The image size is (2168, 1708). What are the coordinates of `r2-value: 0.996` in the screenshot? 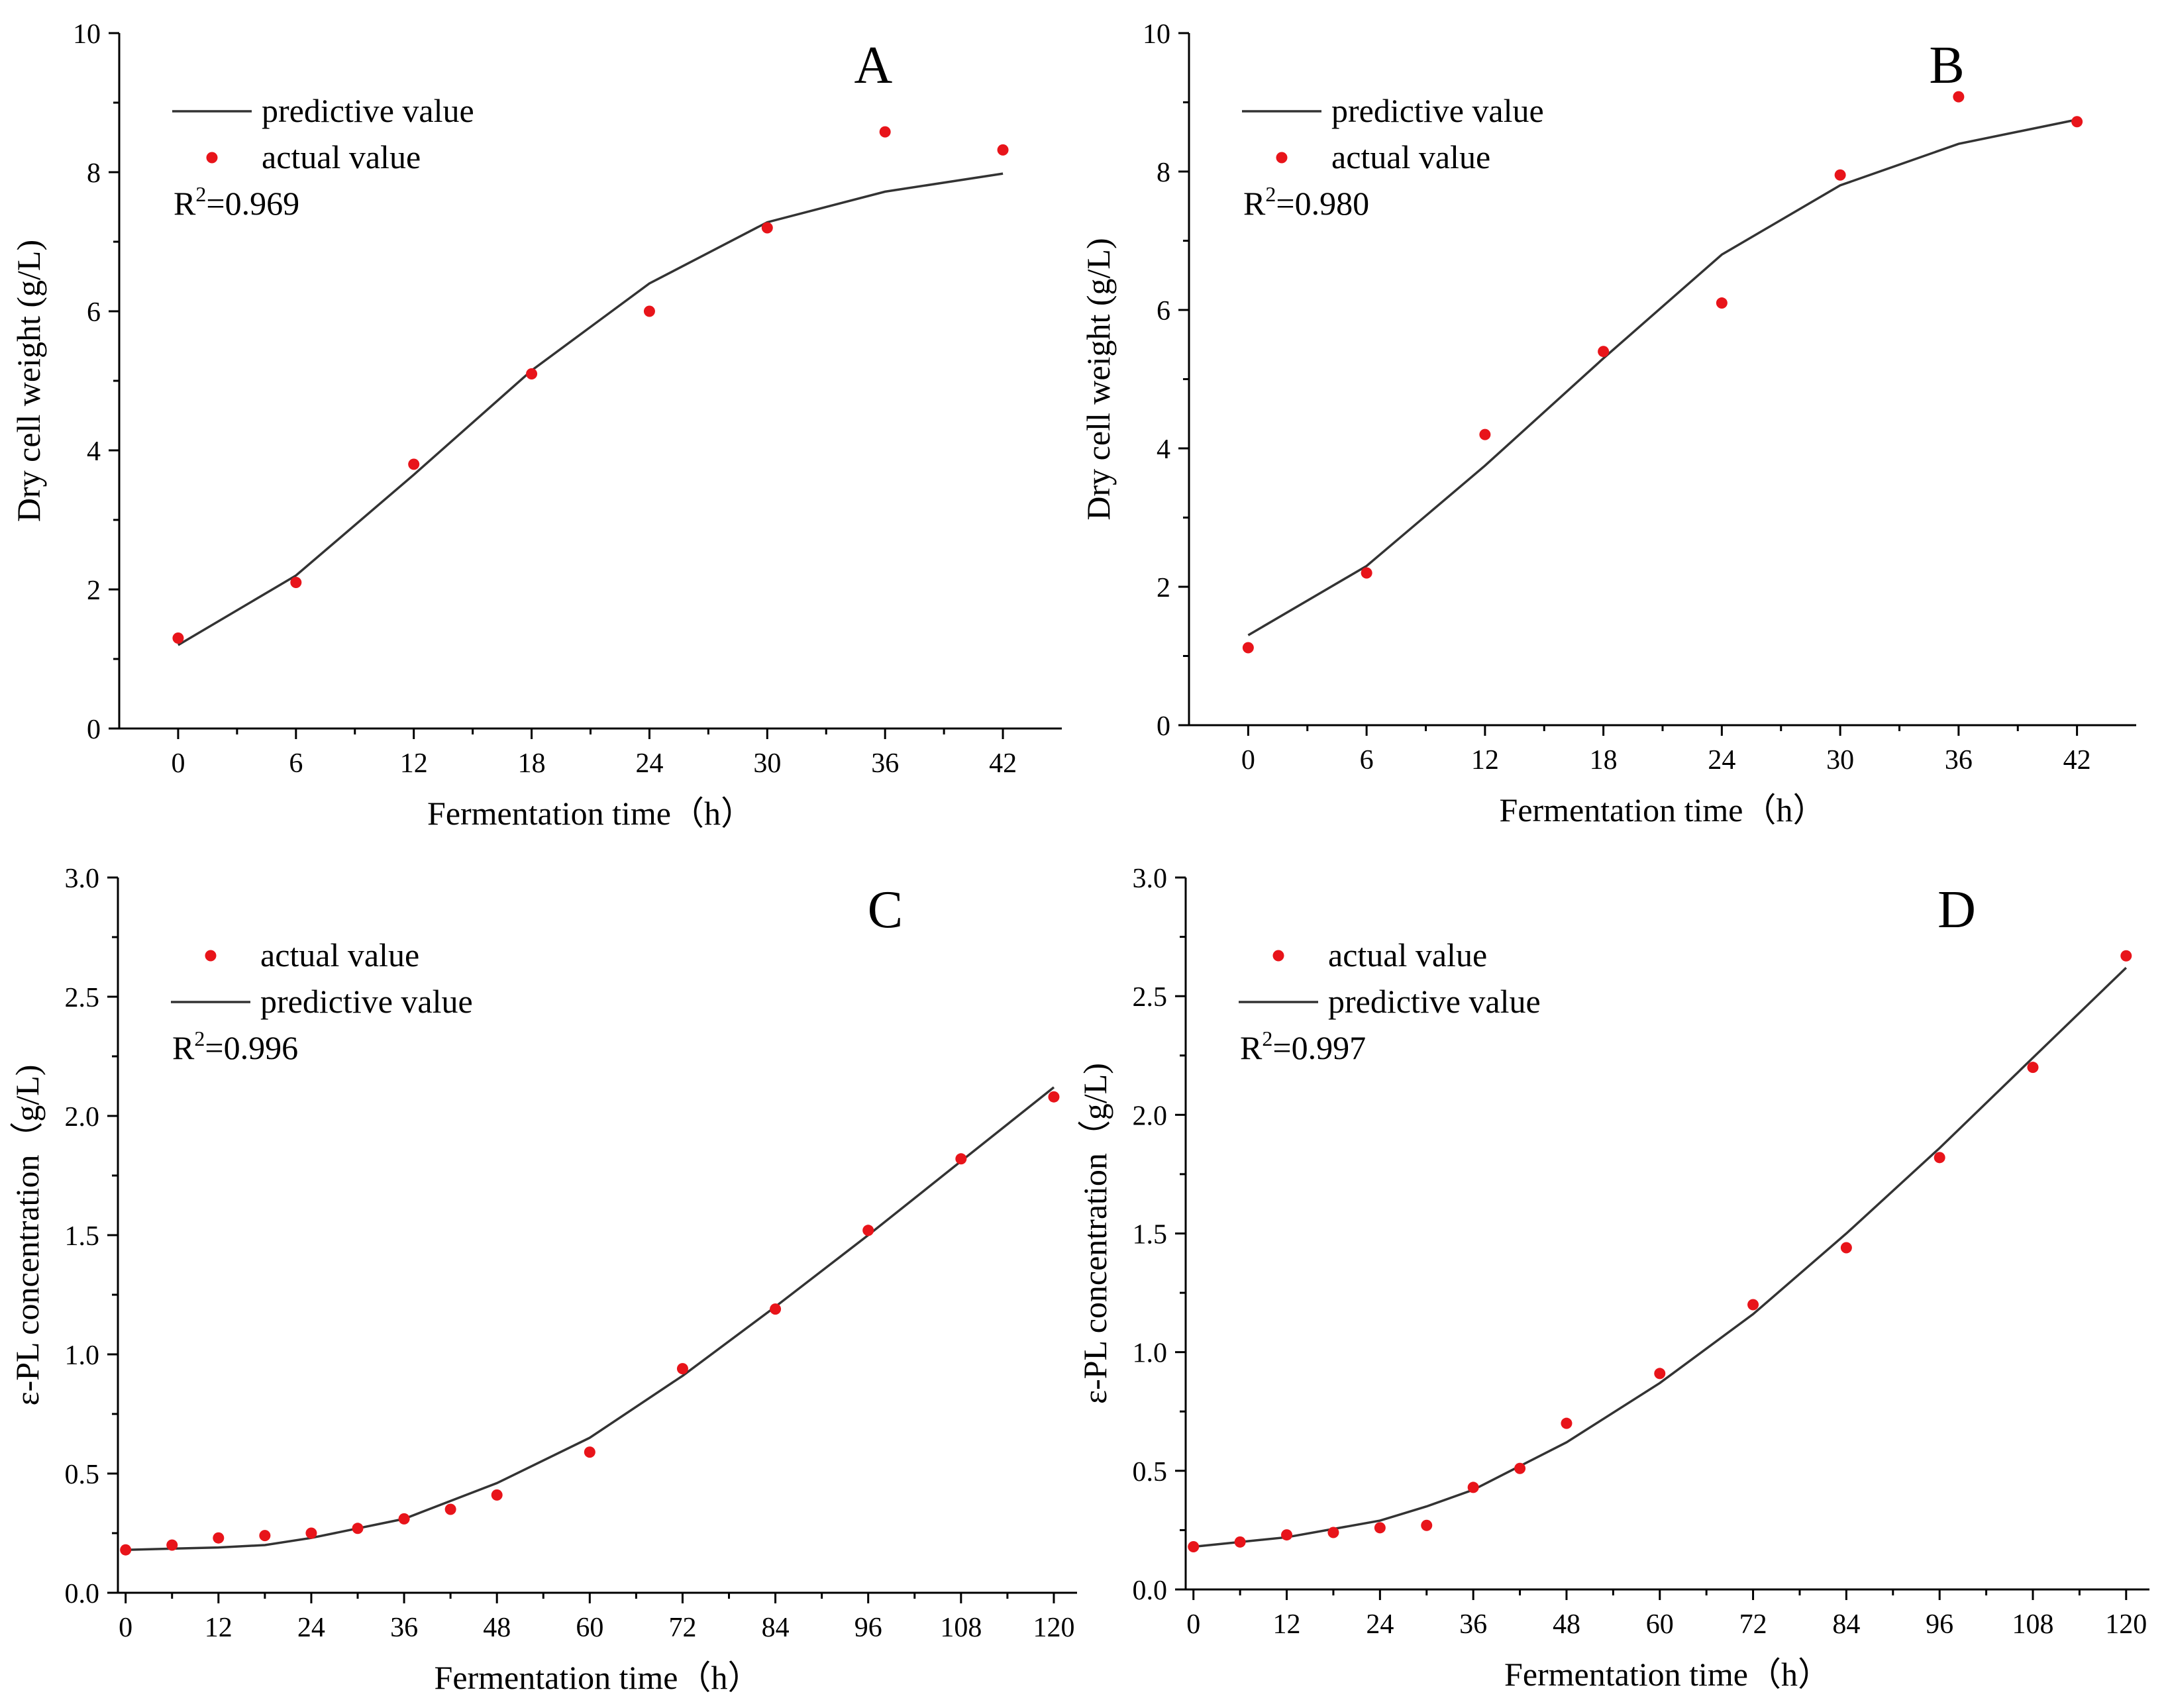 It's located at (261, 1048).